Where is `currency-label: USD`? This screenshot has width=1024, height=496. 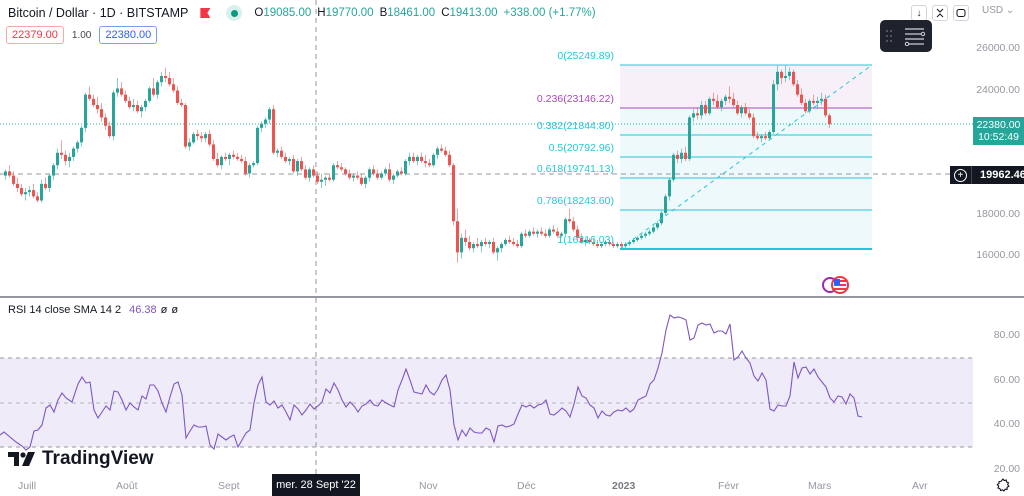
currency-label: USD is located at coordinates (993, 10).